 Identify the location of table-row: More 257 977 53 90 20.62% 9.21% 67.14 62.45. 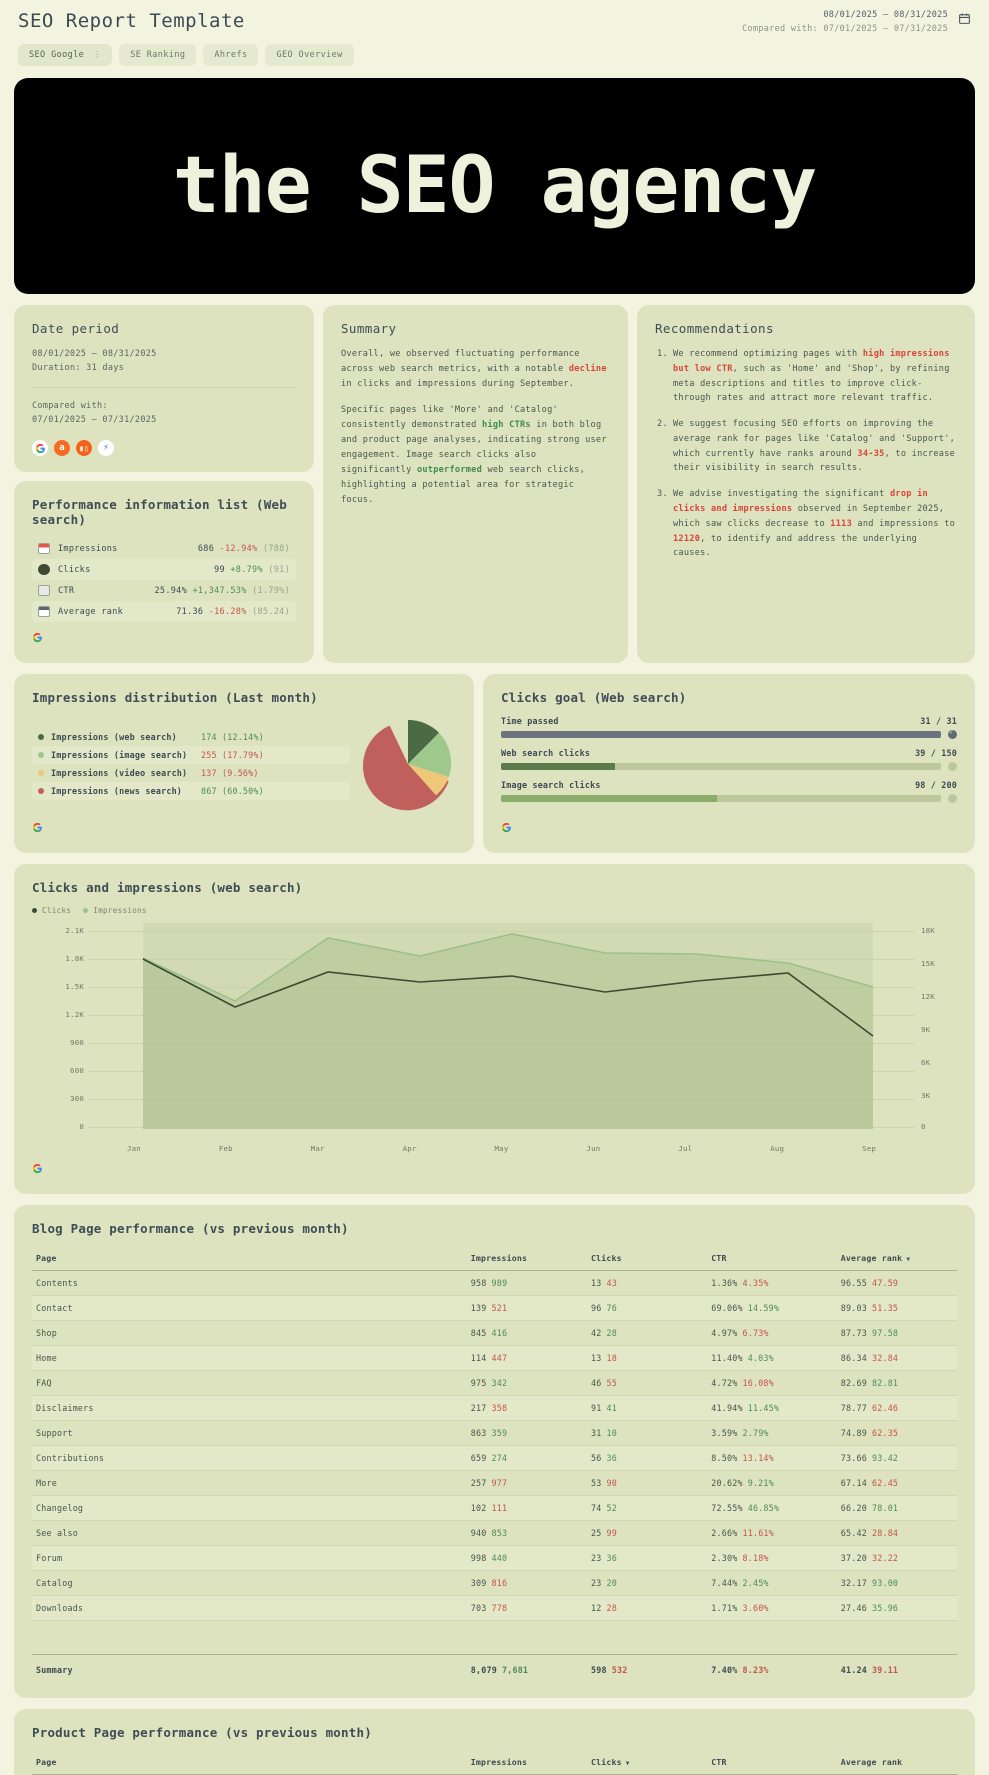
(494, 1483).